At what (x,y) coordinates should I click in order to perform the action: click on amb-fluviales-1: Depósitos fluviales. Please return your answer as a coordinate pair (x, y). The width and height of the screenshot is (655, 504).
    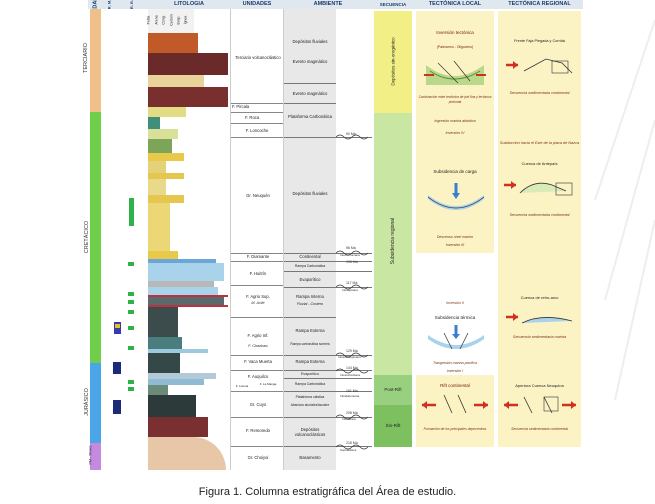
    Looking at the image, I should click on (310, 41).